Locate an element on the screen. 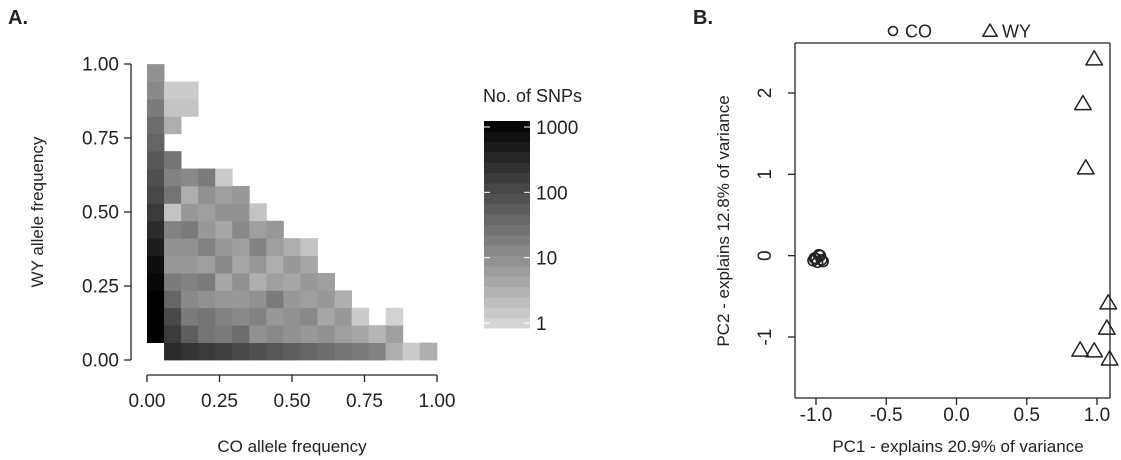 This screenshot has width=1121, height=460. panel-a-label: A. is located at coordinates (18, 18).